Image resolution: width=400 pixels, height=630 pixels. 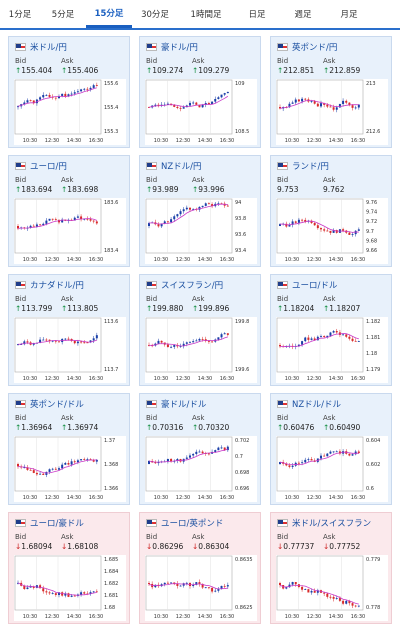 I want to click on candlestick-chart: 113.6 113.7 10:30 12:30 14:30 16:30, so click(x=70, y=350).